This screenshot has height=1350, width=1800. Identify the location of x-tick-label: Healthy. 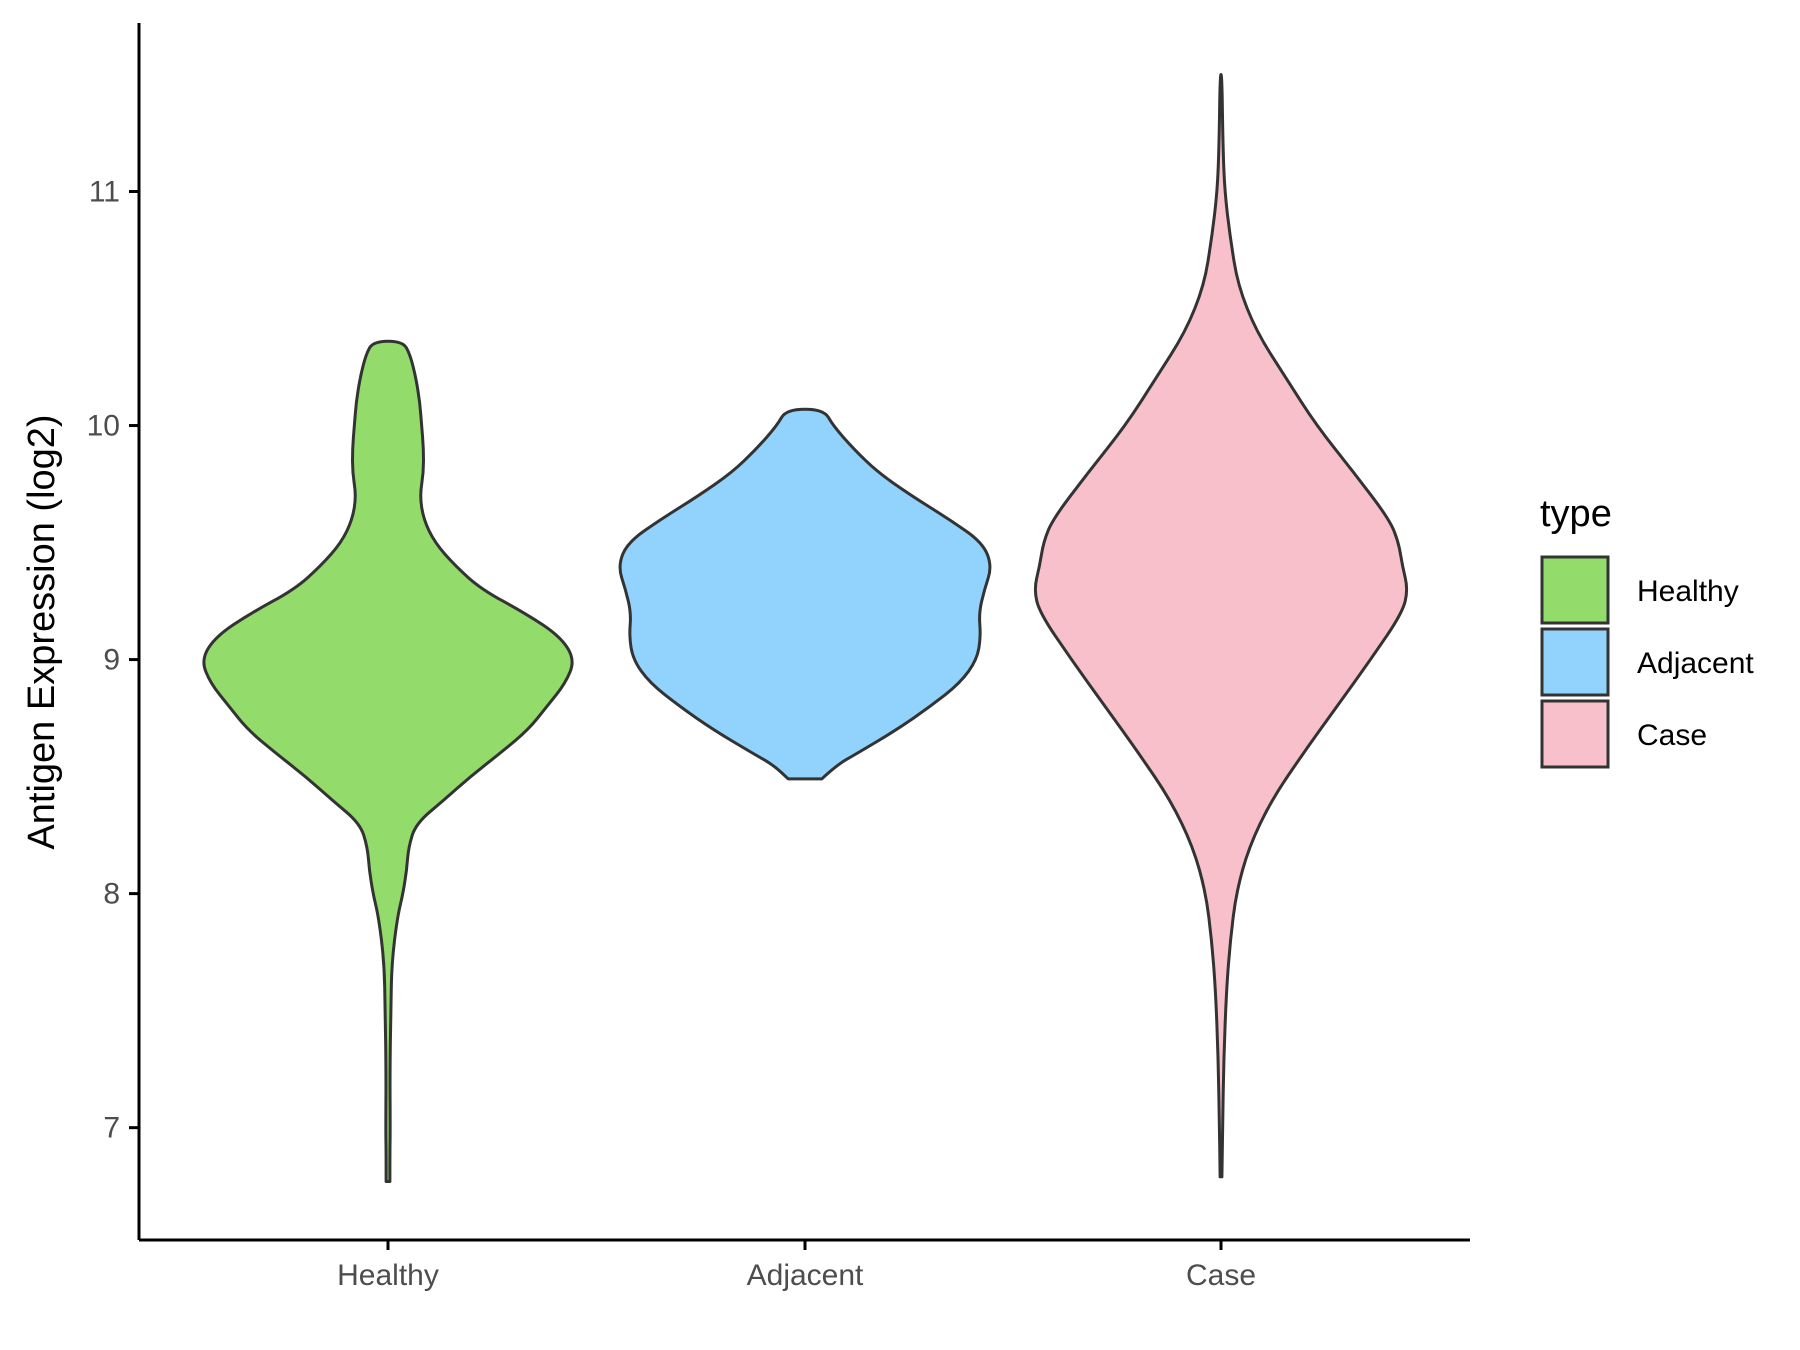
(388, 1275).